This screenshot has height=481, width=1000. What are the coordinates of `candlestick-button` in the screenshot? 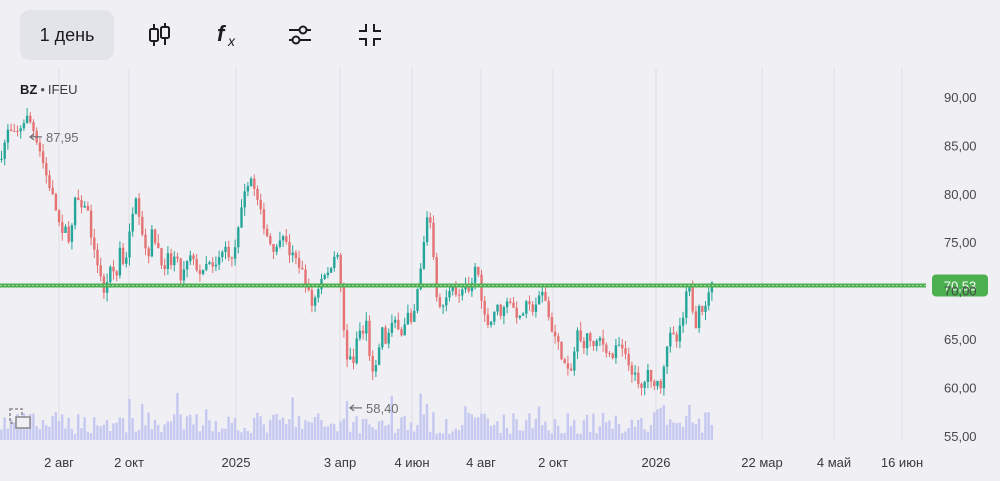 It's located at (159, 35).